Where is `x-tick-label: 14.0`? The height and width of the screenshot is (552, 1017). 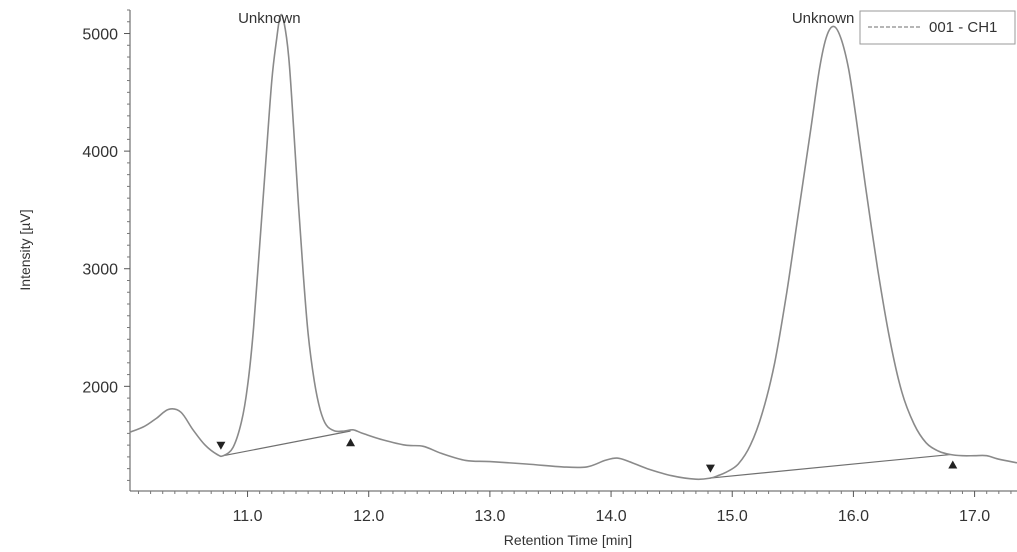 x-tick-label: 14.0 is located at coordinates (610, 516).